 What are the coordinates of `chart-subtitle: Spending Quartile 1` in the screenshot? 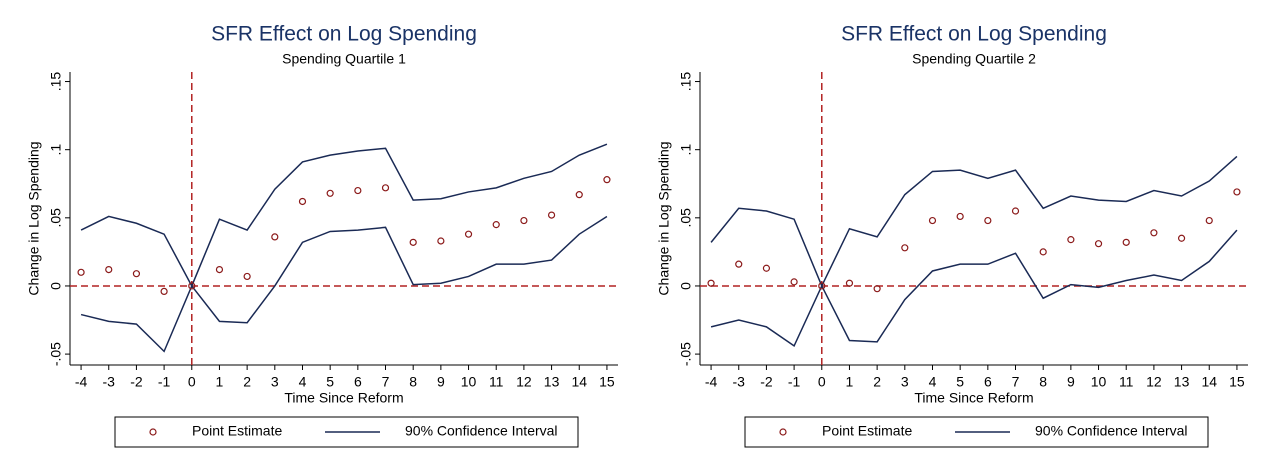 It's located at (344, 59).